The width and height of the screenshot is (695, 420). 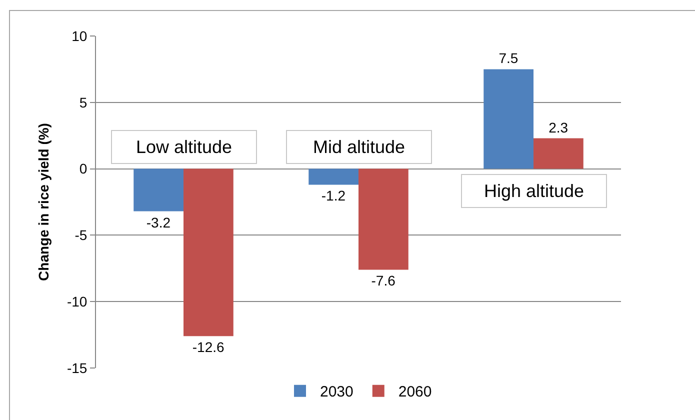 What do you see at coordinates (415, 392) in the screenshot?
I see `legend-label: 2060` at bounding box center [415, 392].